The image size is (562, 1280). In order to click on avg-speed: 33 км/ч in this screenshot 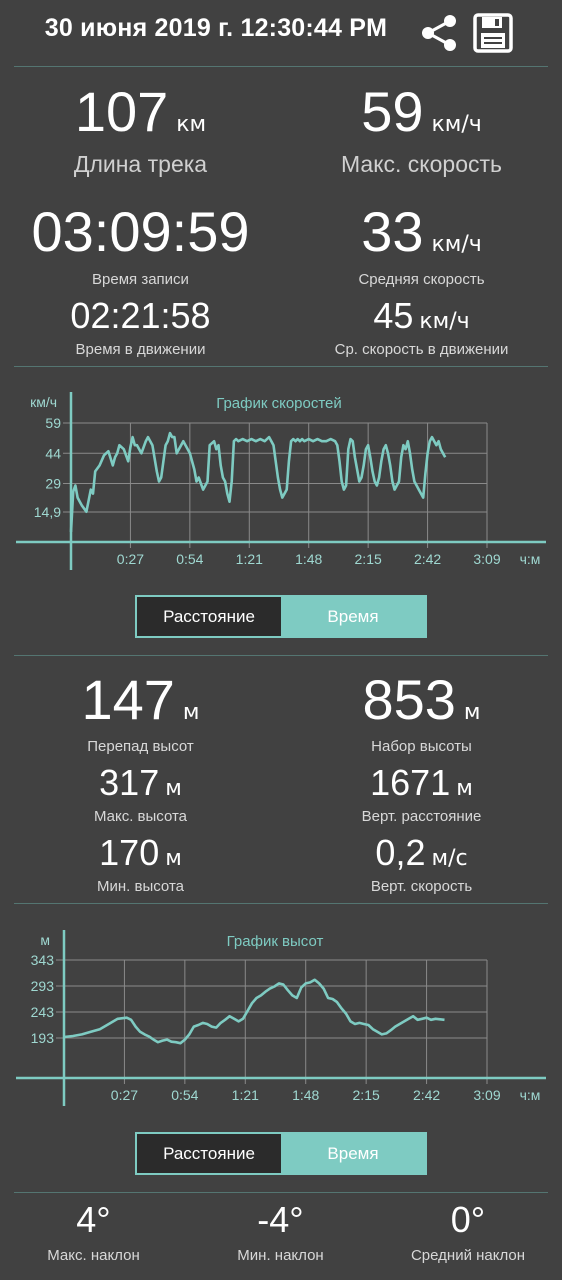, I will do `click(421, 232)`.